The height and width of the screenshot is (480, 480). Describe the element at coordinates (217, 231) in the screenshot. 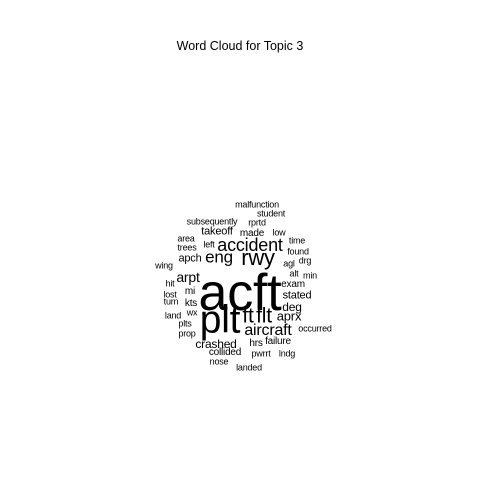

I see `word-takeoff: takeoff` at that location.